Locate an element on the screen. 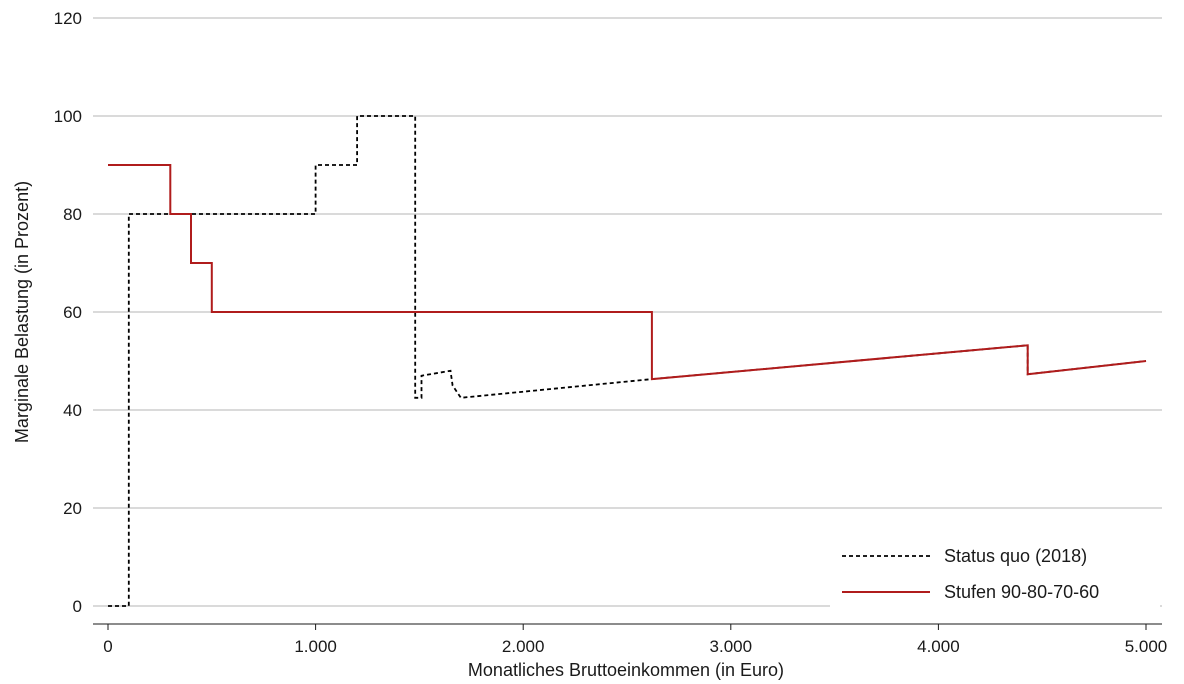 Image resolution: width=1184 pixels, height=684 pixels. y-tick-label: 80 is located at coordinates (72, 214).